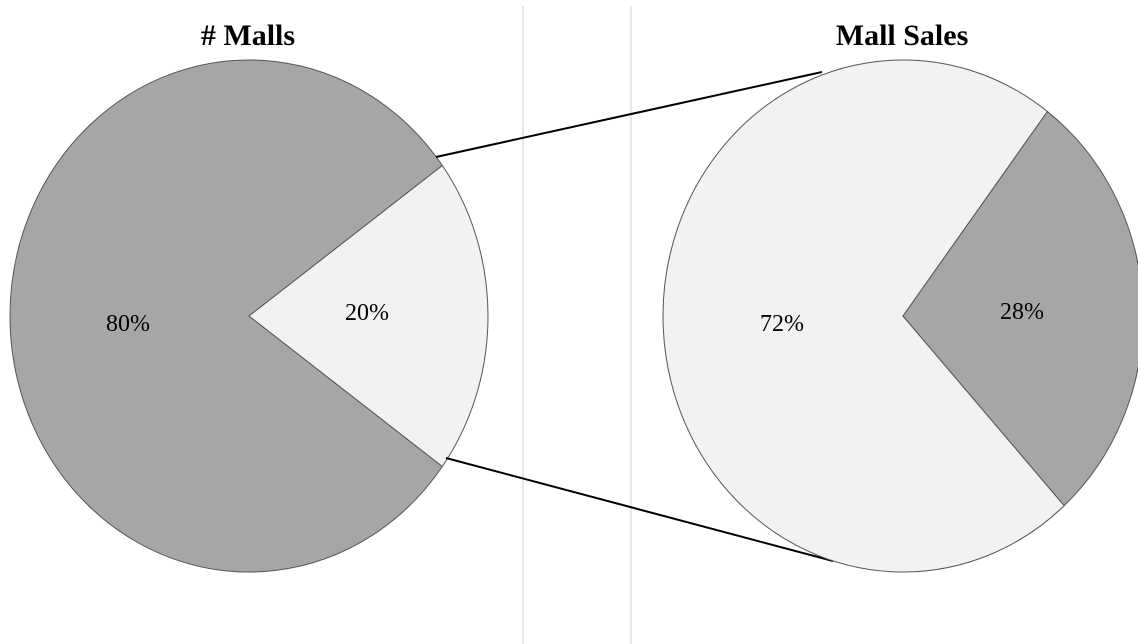 This screenshot has width=1138, height=644. I want to click on pie-malls-label-80: 80%, so click(128, 324).